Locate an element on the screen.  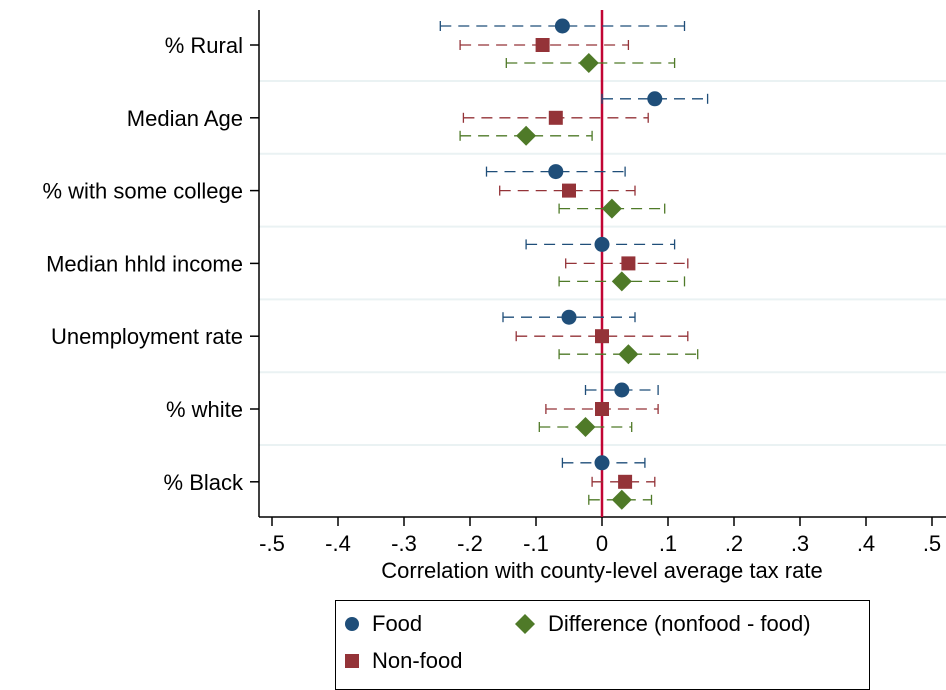
x-tick-label: -.3 is located at coordinates (404, 543).